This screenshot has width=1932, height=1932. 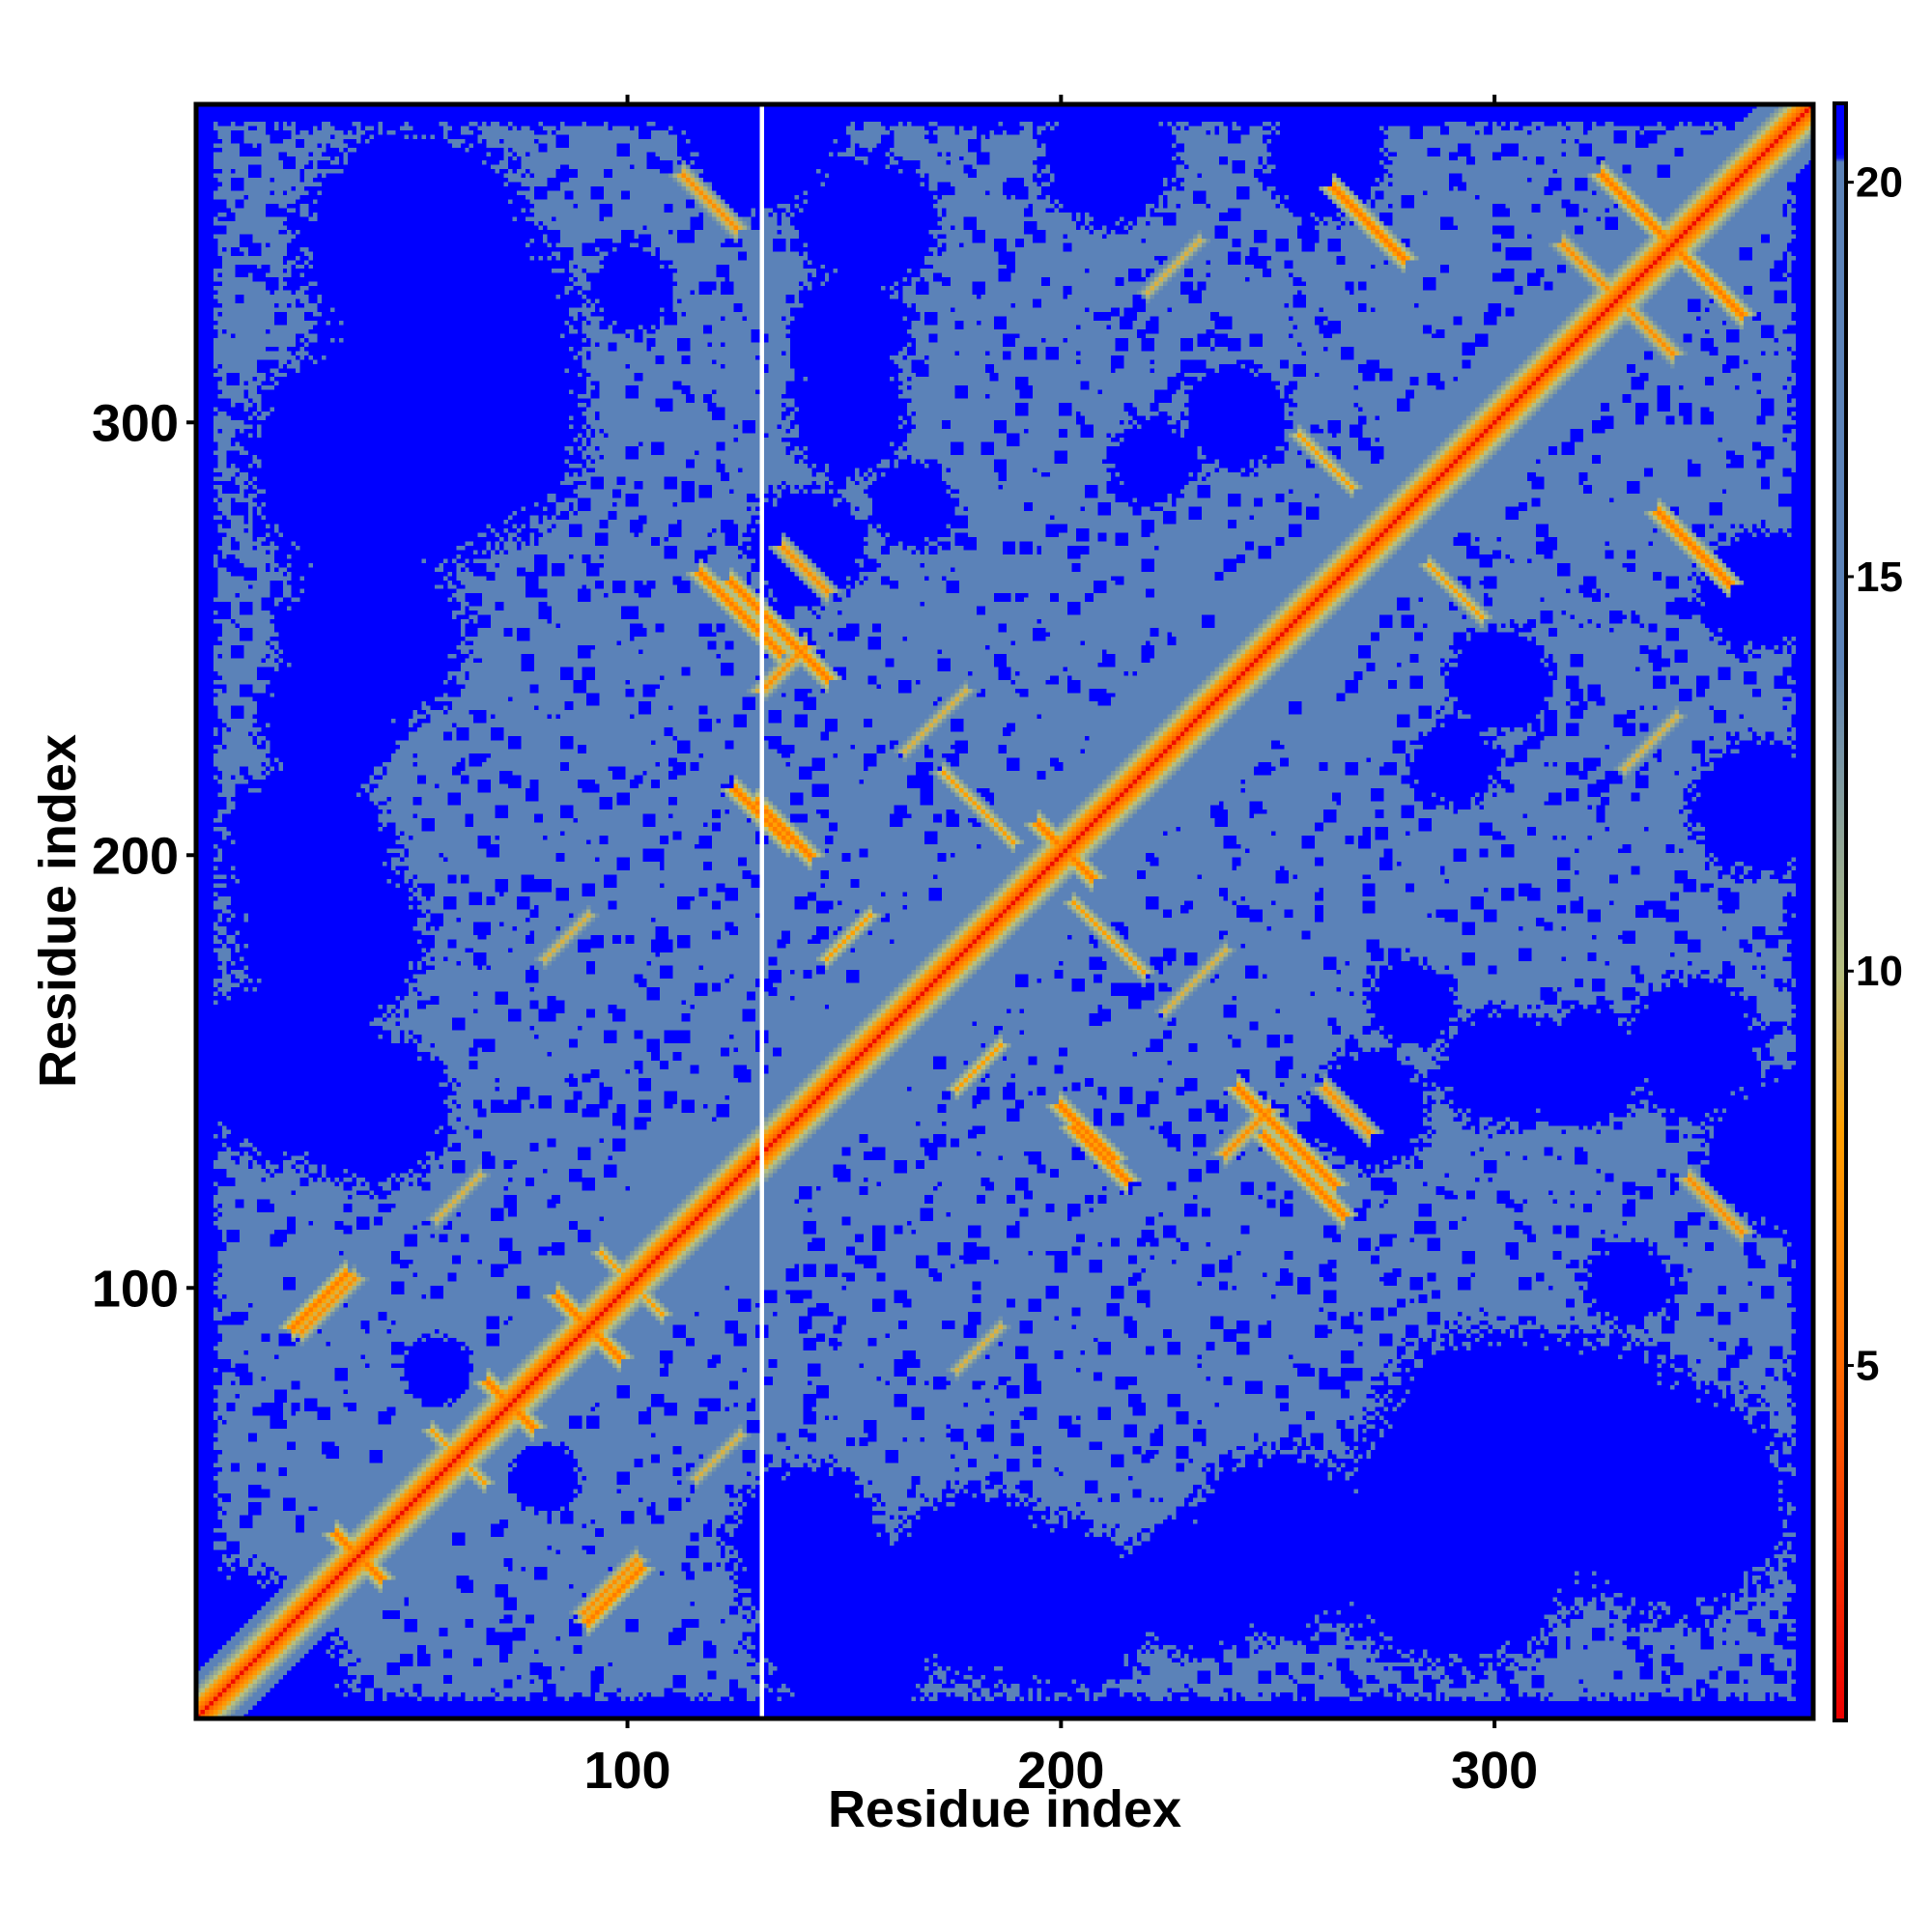 I want to click on x-tick-label: 100, so click(x=626, y=1771).